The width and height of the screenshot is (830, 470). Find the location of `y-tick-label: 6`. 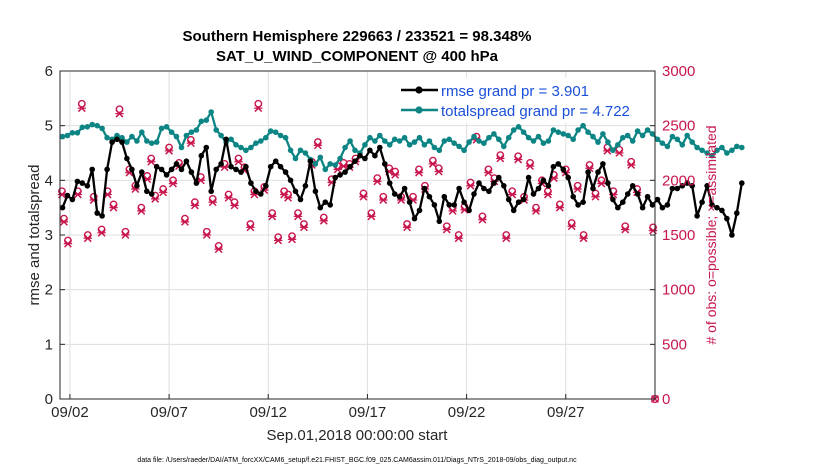

y-tick-label: 6 is located at coordinates (49, 71).